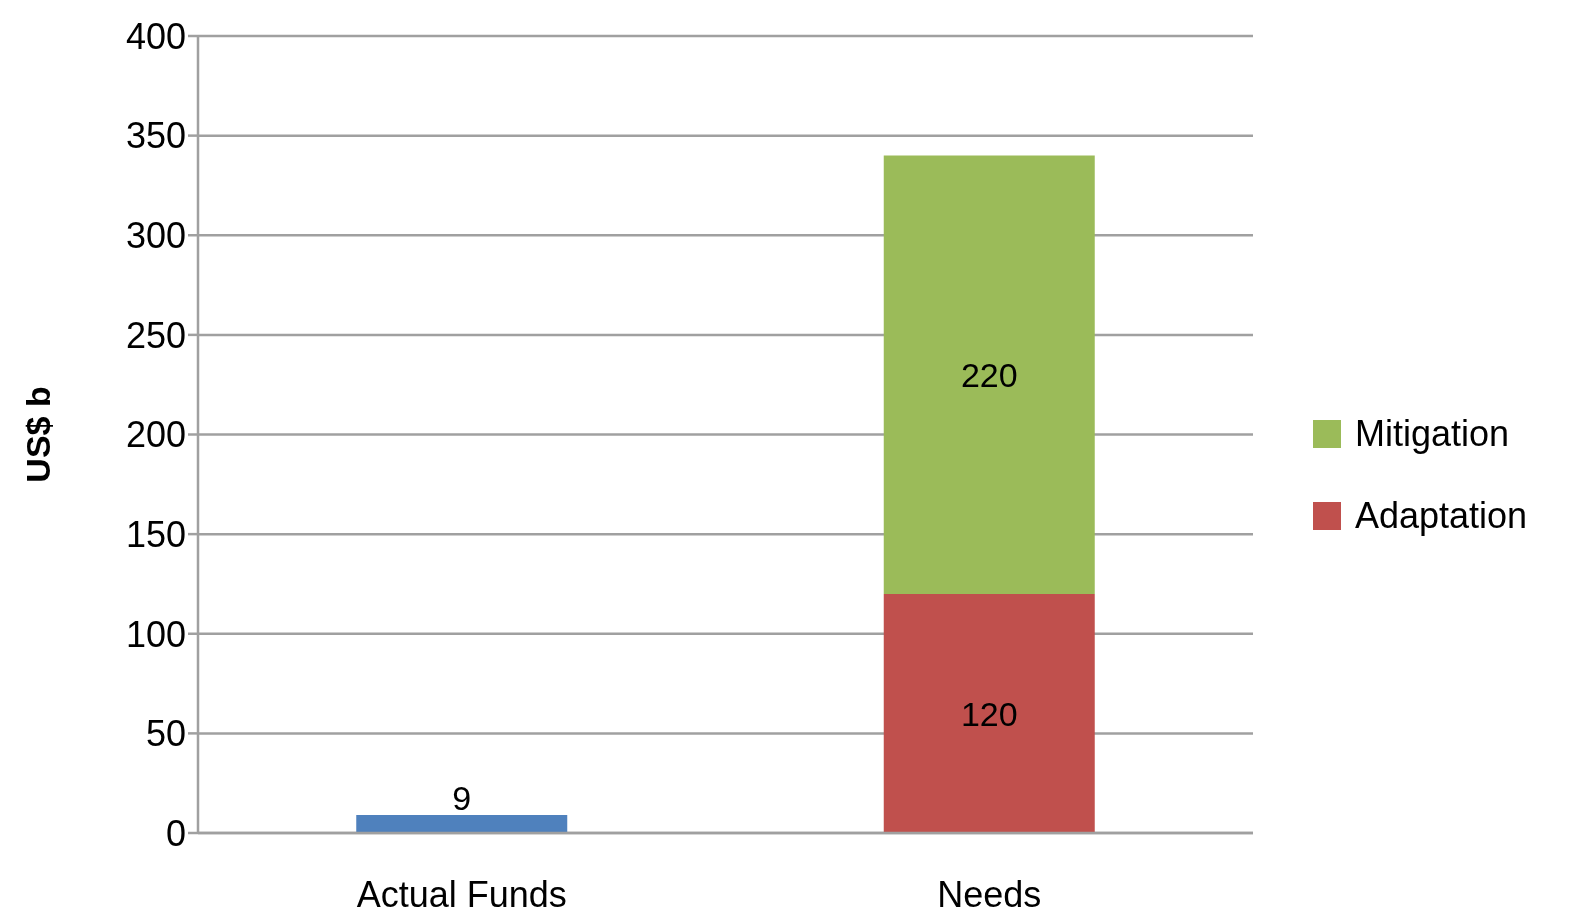 The width and height of the screenshot is (1569, 922). I want to click on y-tick-label: 50, so click(165, 734).